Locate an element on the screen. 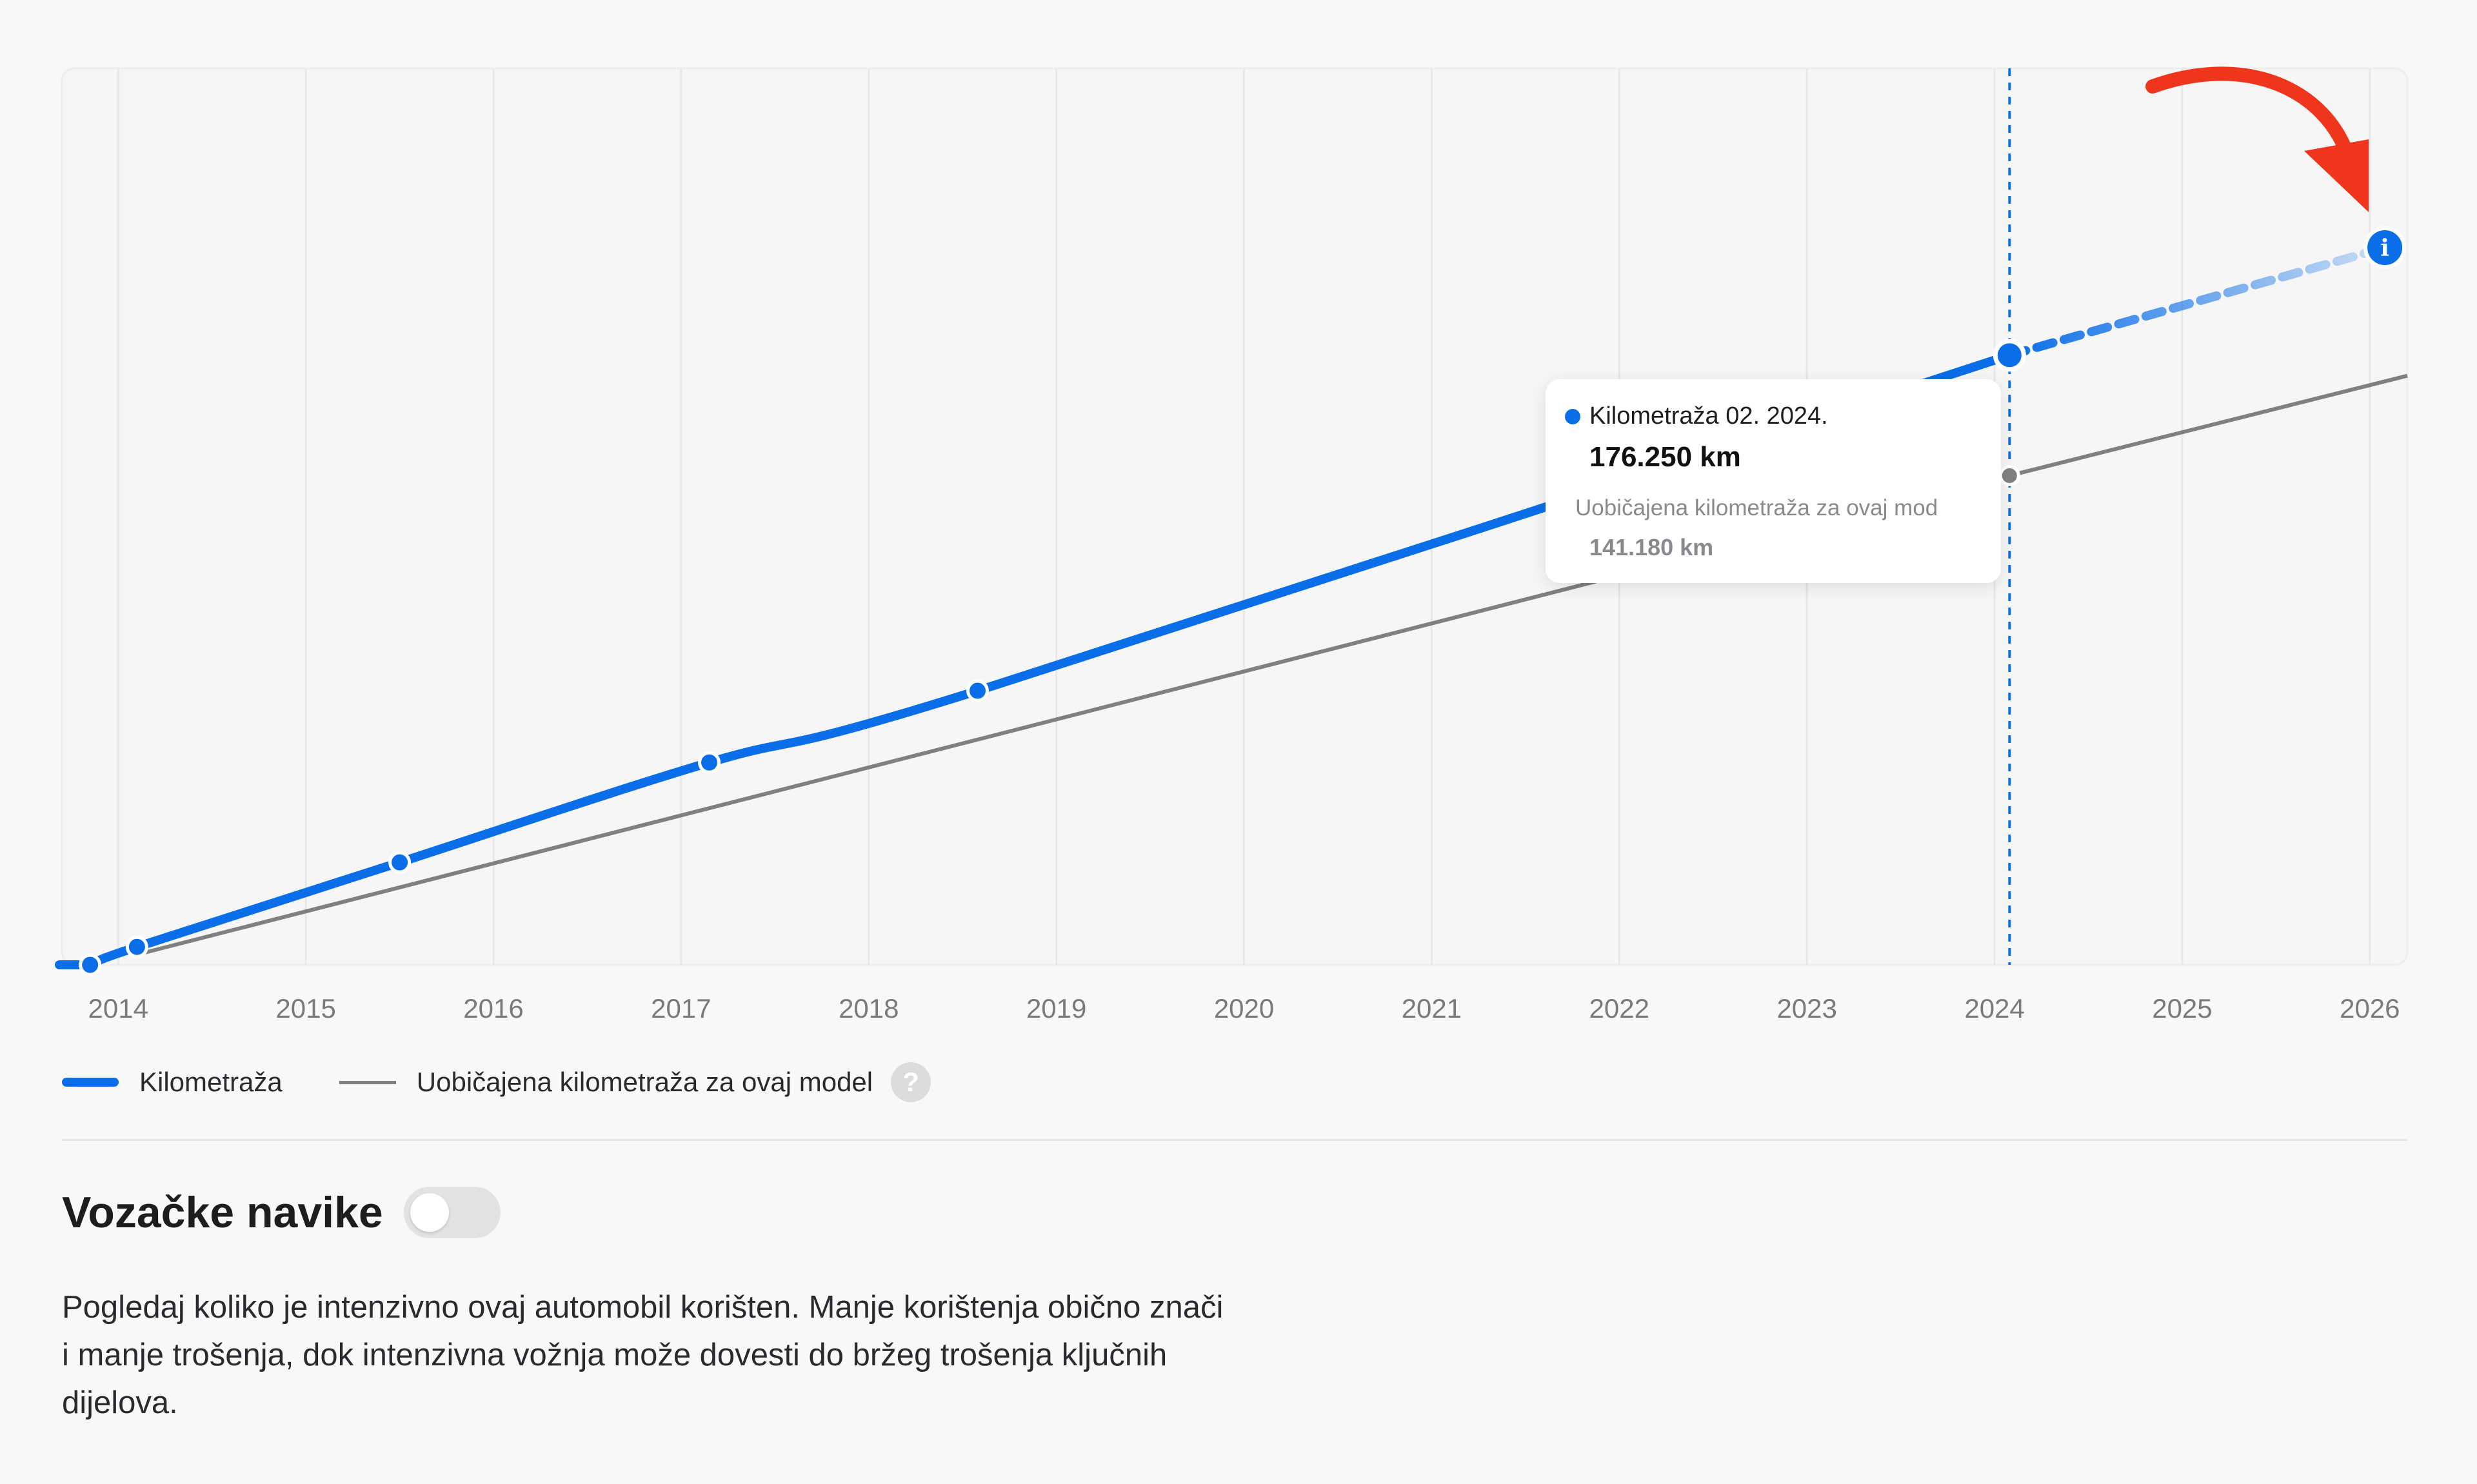 This screenshot has width=2477, height=1484. driving-habits-header: Vozačke navike is located at coordinates (281, 1212).